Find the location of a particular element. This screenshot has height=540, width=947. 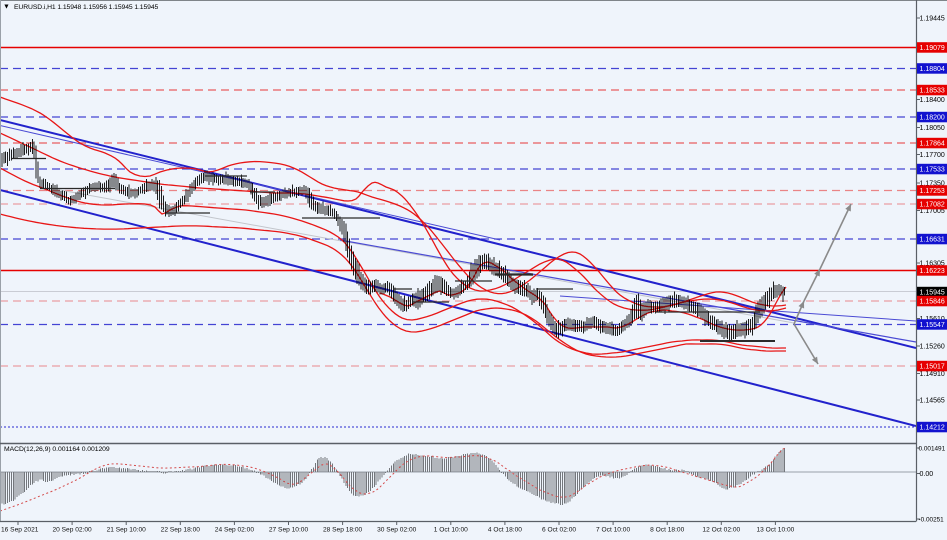

svg-text: 1.18400 is located at coordinates (932, 100).